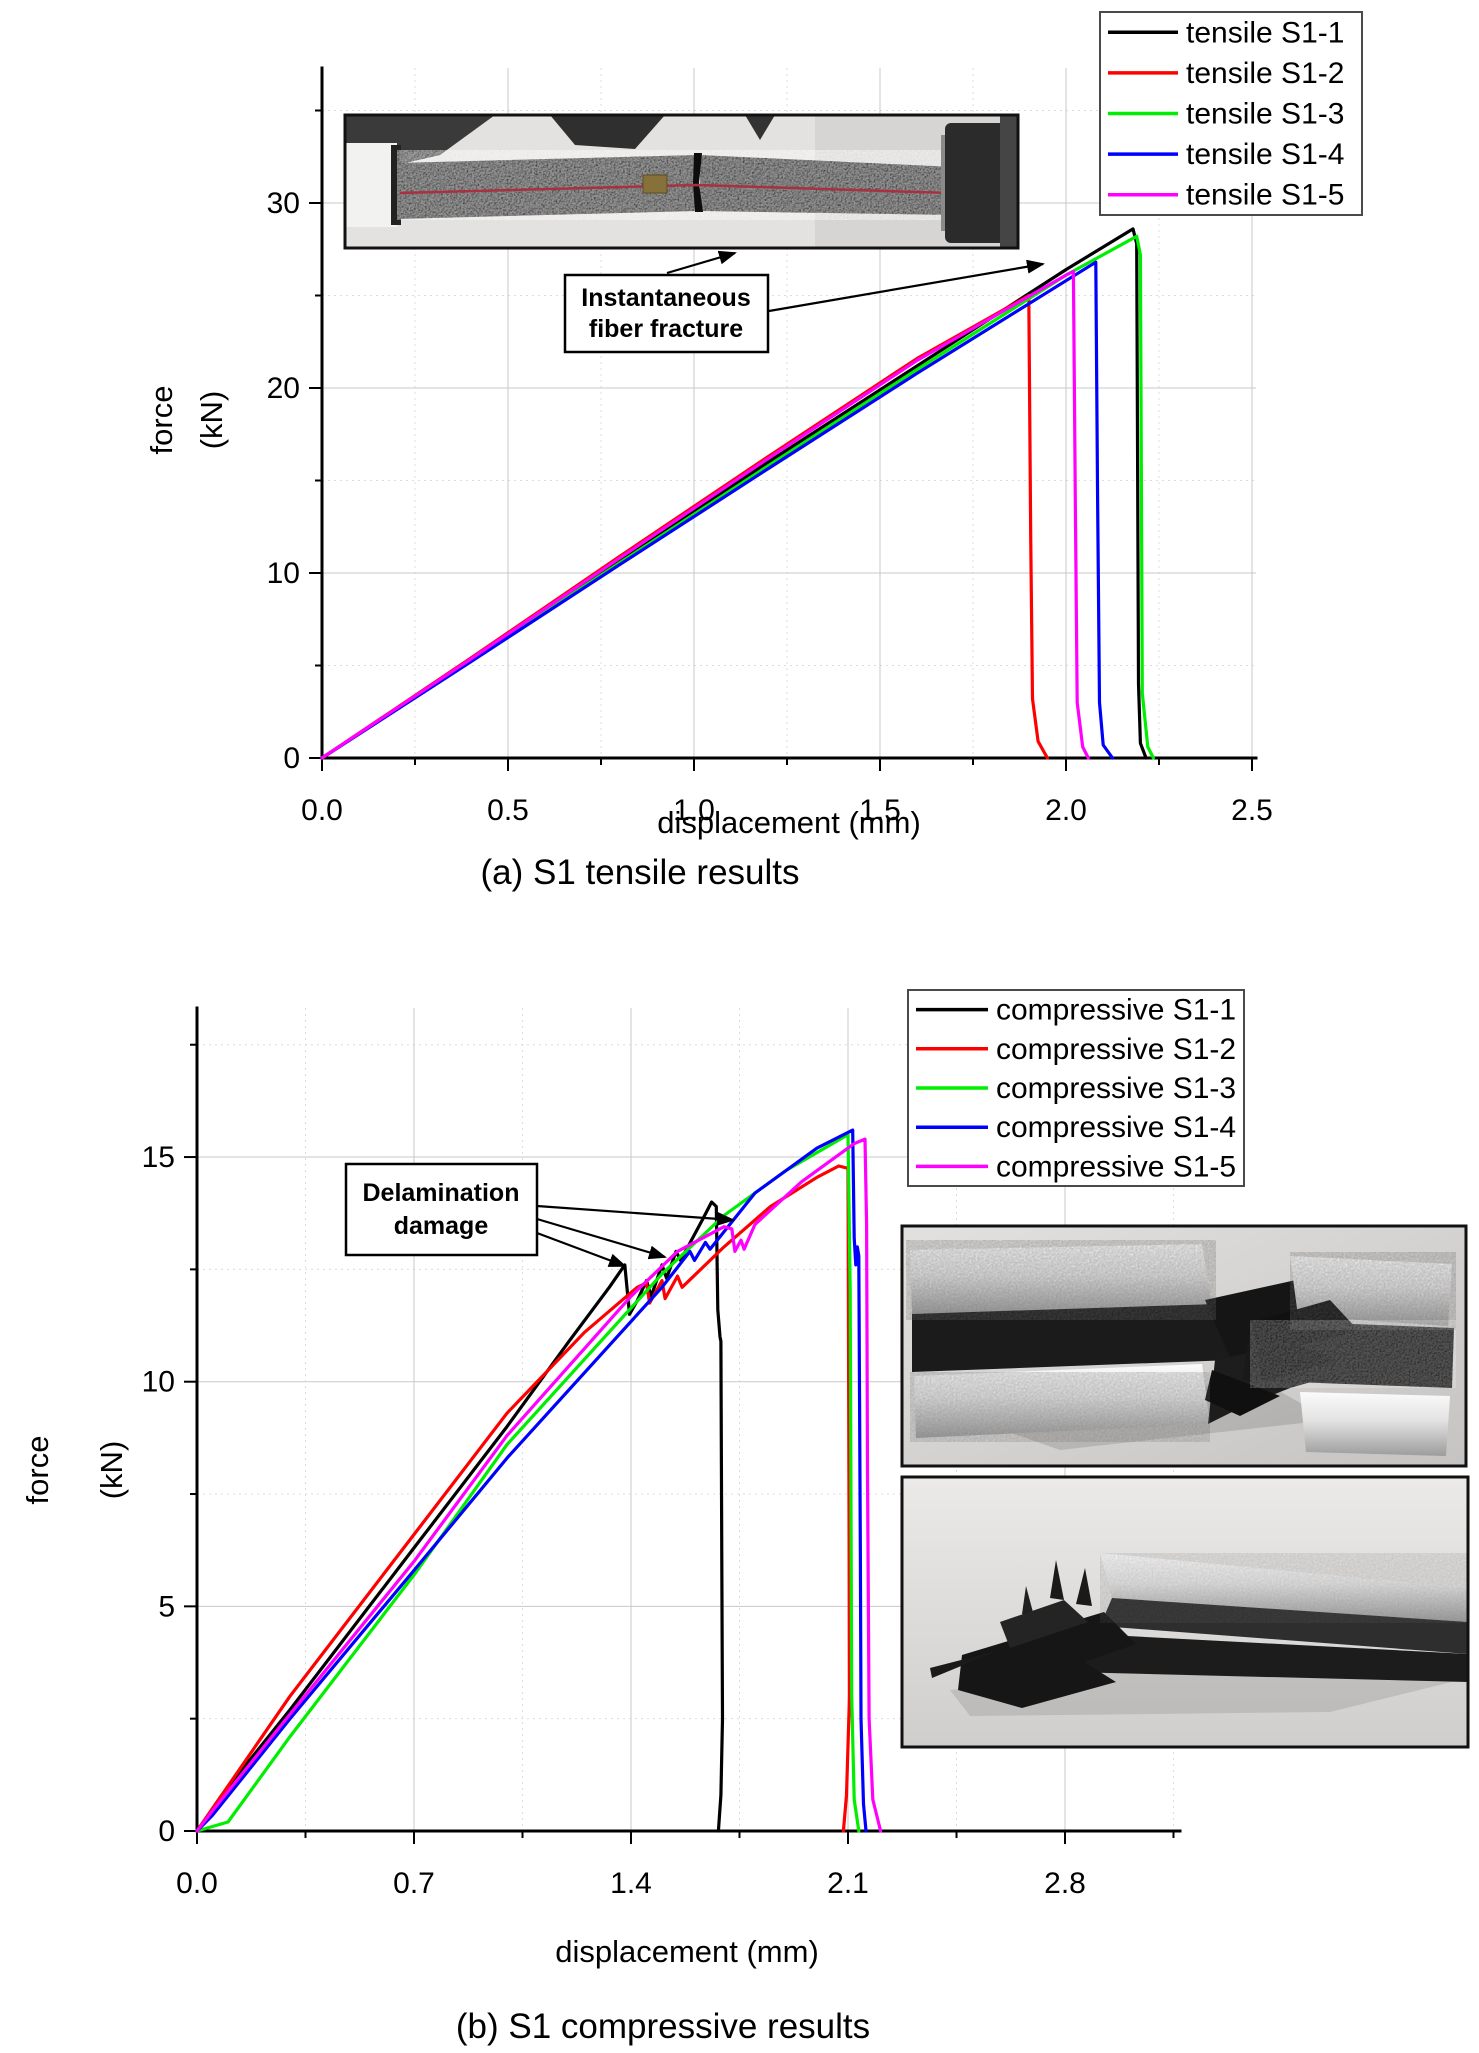 This screenshot has height=2053, width=1479. I want to click on compressive-caption: (b) S1 compressive results, so click(663, 2026).